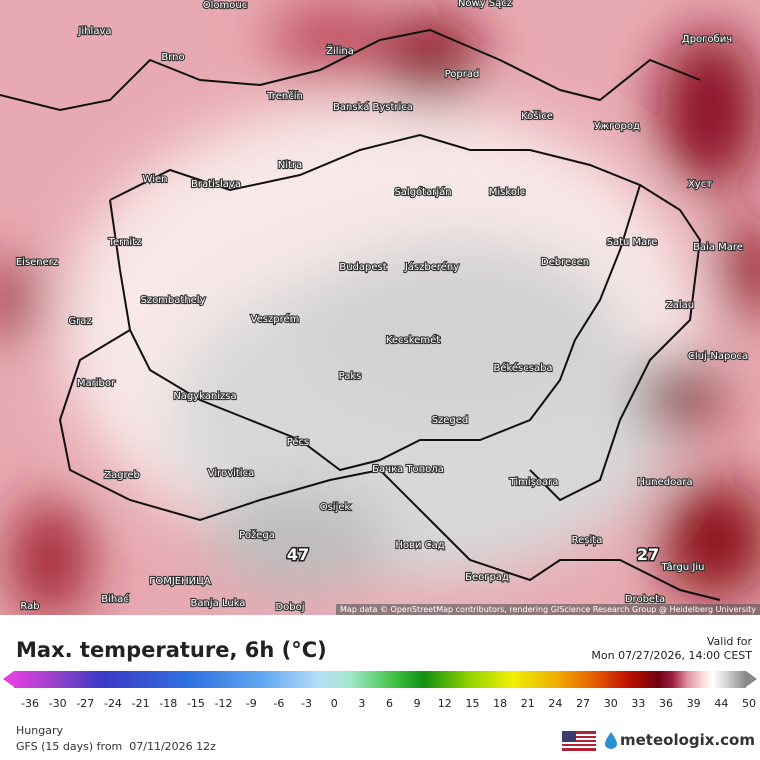  Describe the element at coordinates (721, 703) in the screenshot. I see `colorbar-tick-label: 44` at that location.